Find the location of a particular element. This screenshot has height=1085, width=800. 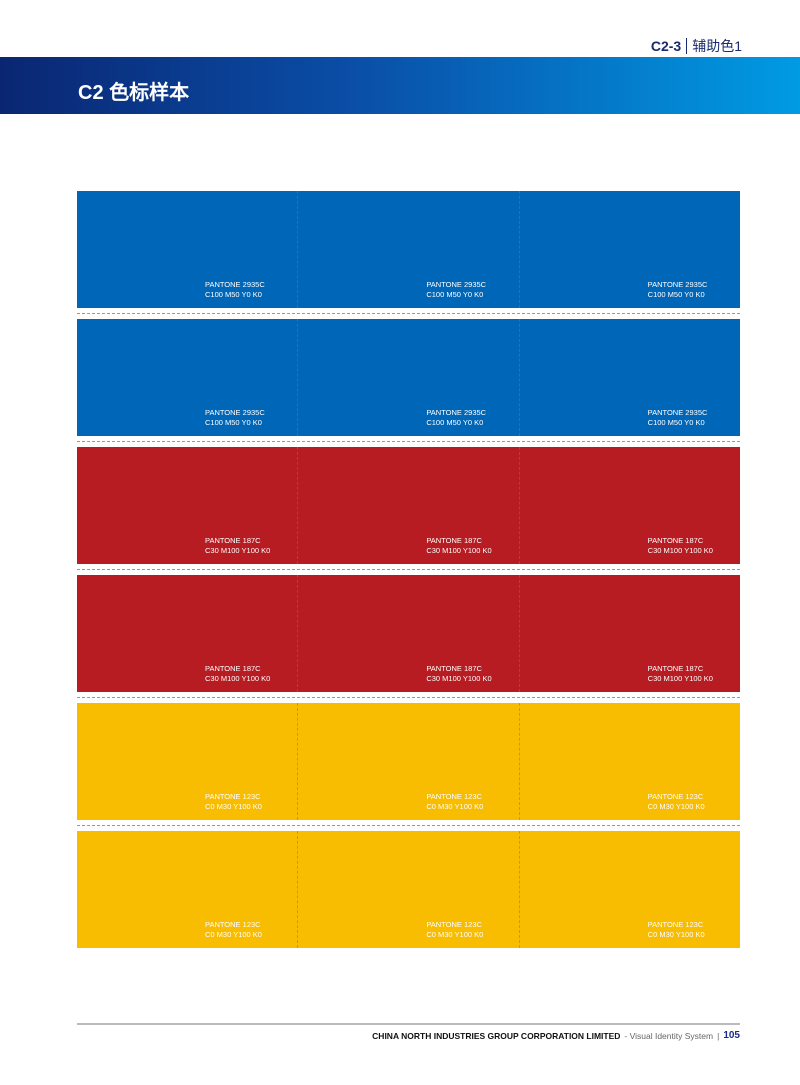

section-reference: C2-3 辅助色1 is located at coordinates (696, 46).